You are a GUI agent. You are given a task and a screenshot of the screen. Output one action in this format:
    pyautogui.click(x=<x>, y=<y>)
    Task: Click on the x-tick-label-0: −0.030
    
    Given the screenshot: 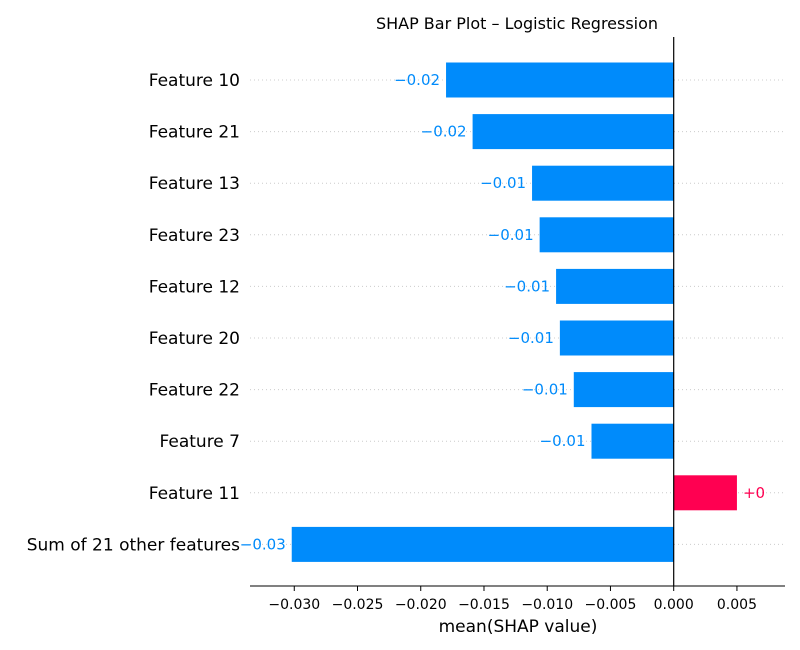 What is the action you would take?
    pyautogui.click(x=294, y=605)
    